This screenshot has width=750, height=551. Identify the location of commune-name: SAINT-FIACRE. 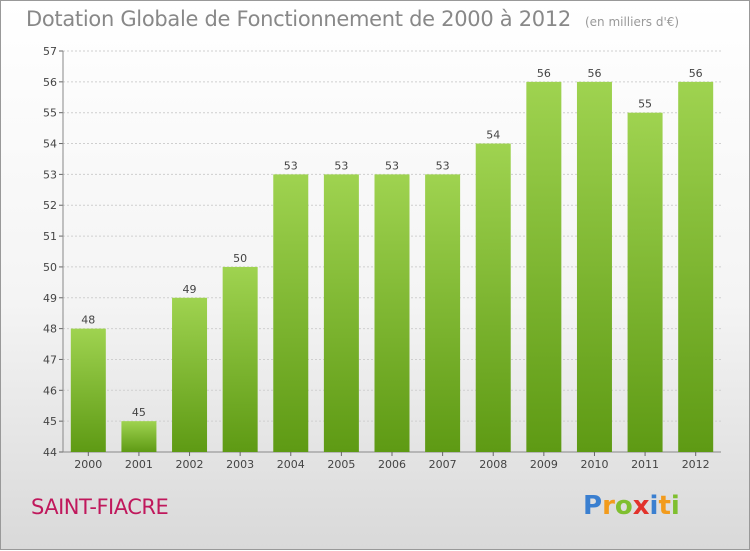
(100, 507).